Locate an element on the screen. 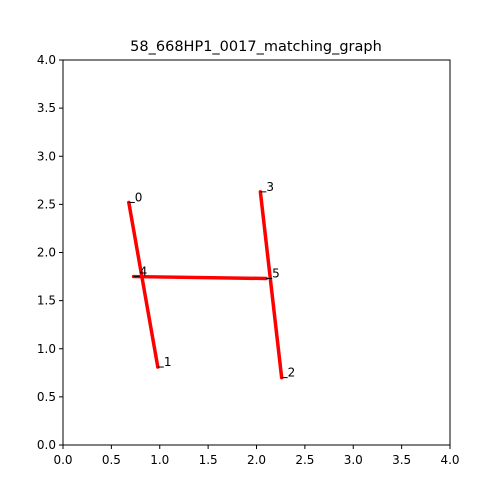  x-tick-label: 0.0 is located at coordinates (62, 460).